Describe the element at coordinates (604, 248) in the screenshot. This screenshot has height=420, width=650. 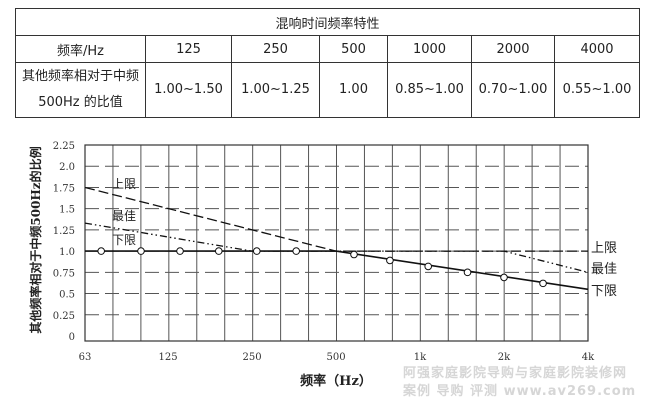
I see `series-label-right: 上限` at that location.